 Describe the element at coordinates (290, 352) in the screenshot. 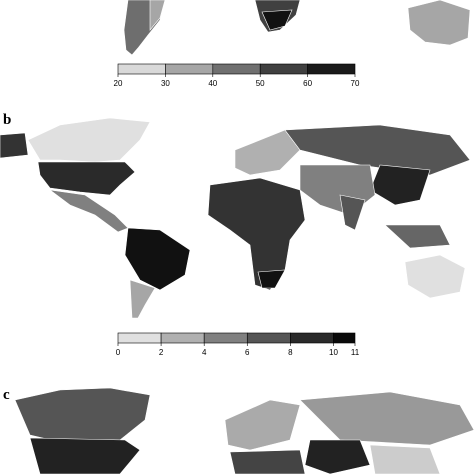

I see `tick-label: 8` at that location.